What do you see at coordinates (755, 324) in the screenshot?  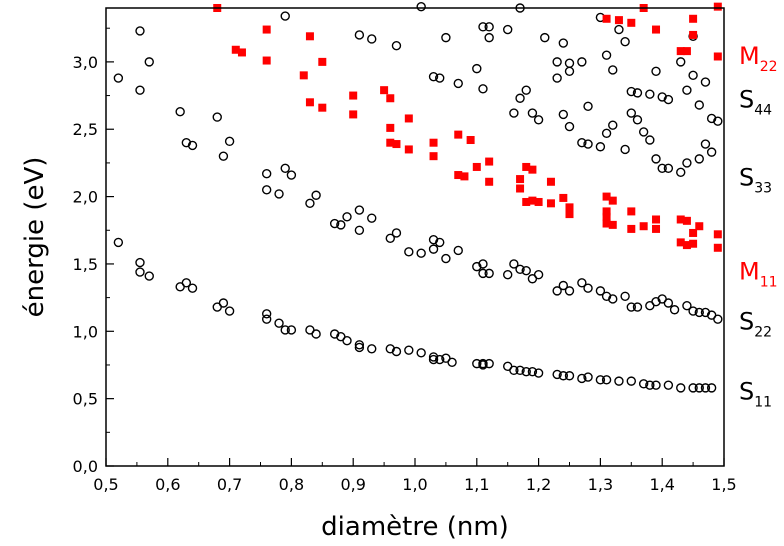 I see `band-label: S22` at bounding box center [755, 324].